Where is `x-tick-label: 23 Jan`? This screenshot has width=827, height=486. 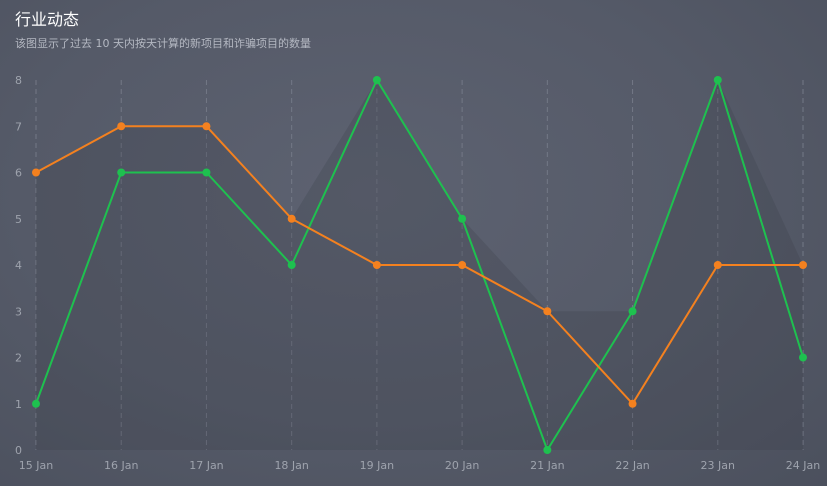
x-tick-label: 23 Jan is located at coordinates (718, 465).